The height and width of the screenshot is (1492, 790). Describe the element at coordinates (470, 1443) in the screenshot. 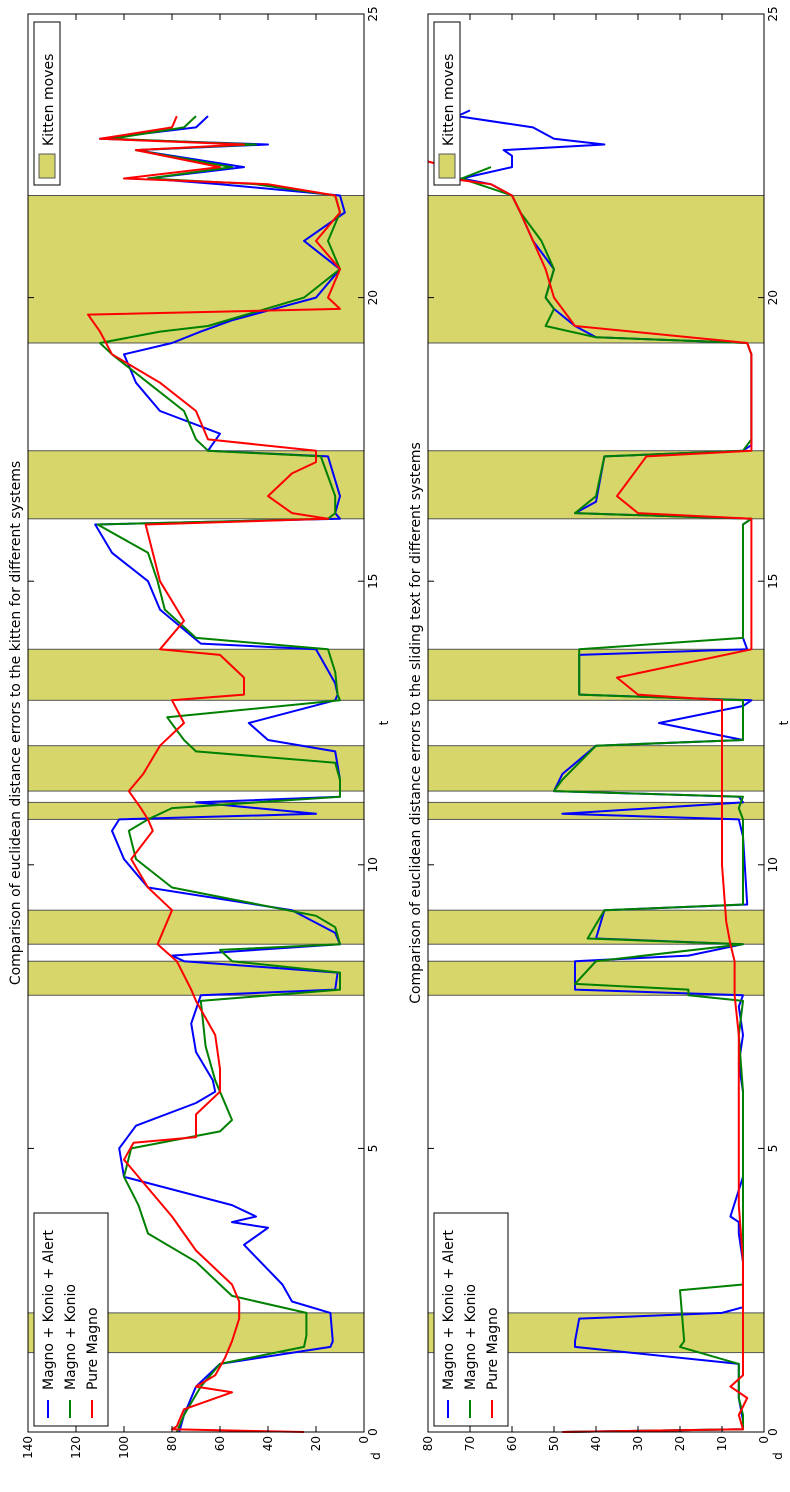

I see `y-tick-label: 70` at that location.